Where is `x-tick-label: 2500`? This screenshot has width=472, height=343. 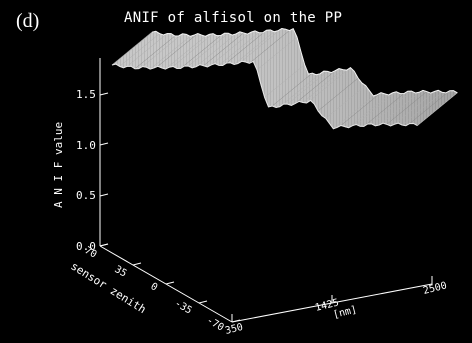
x-tick-label: 2500 is located at coordinates (435, 288).